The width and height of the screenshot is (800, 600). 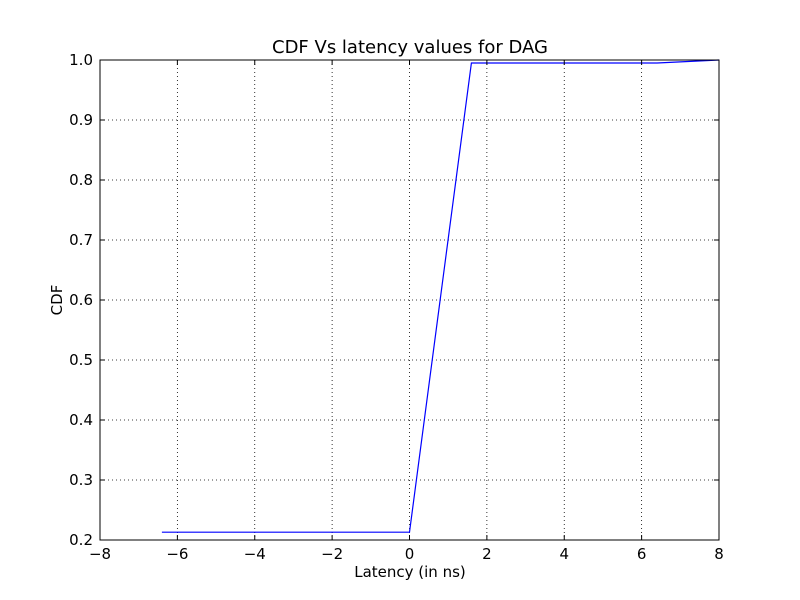 What do you see at coordinates (81, 360) in the screenshot?
I see `y-tick-label: 0.5` at bounding box center [81, 360].